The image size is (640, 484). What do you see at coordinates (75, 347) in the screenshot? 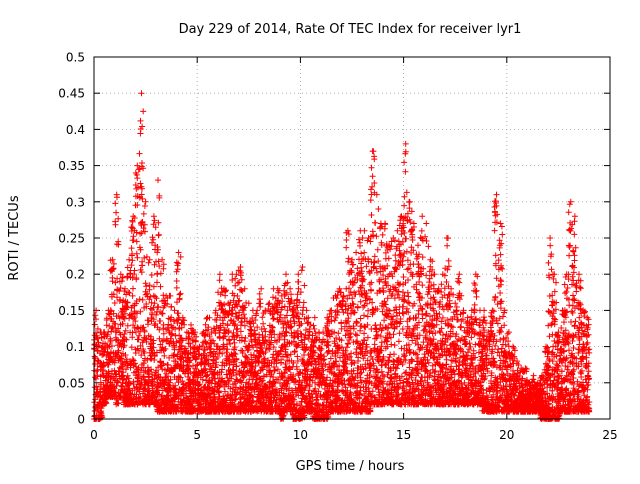
I see `y-tick-label: 0.1` at bounding box center [75, 347].